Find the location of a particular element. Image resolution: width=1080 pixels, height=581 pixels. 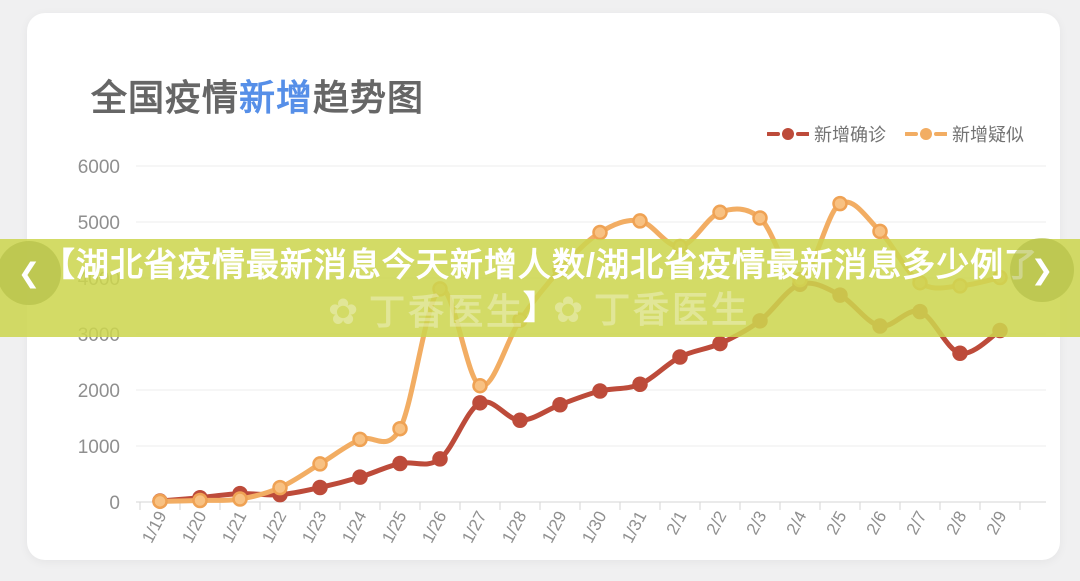

legend-item-confirmed: 新增确诊 is located at coordinates (826, 134).